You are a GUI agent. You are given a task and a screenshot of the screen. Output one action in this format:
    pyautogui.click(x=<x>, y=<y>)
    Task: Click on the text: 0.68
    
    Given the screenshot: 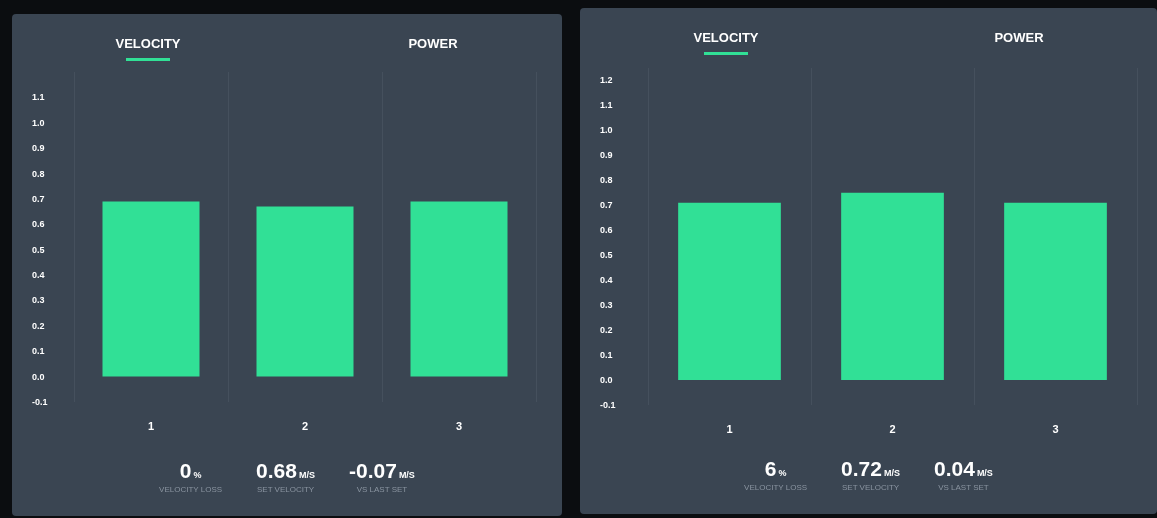 What is the action you would take?
    pyautogui.click(x=276, y=470)
    